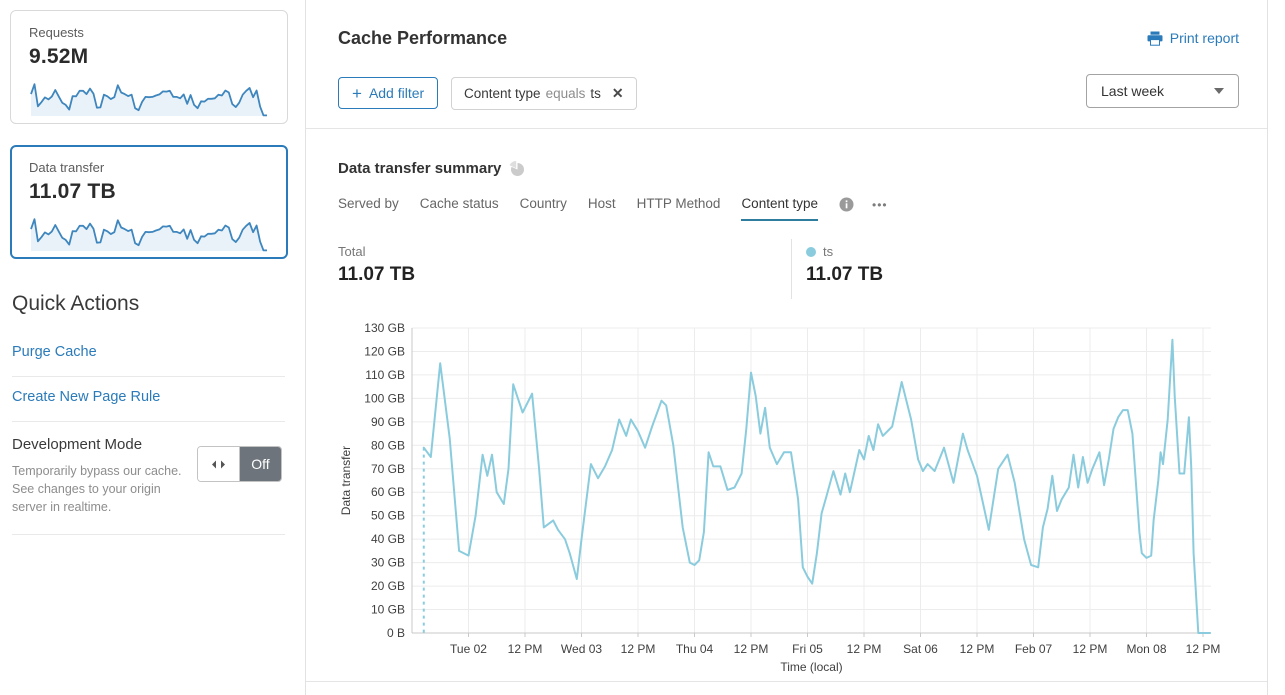  I want to click on svg-text: 30 GB, so click(388, 563).